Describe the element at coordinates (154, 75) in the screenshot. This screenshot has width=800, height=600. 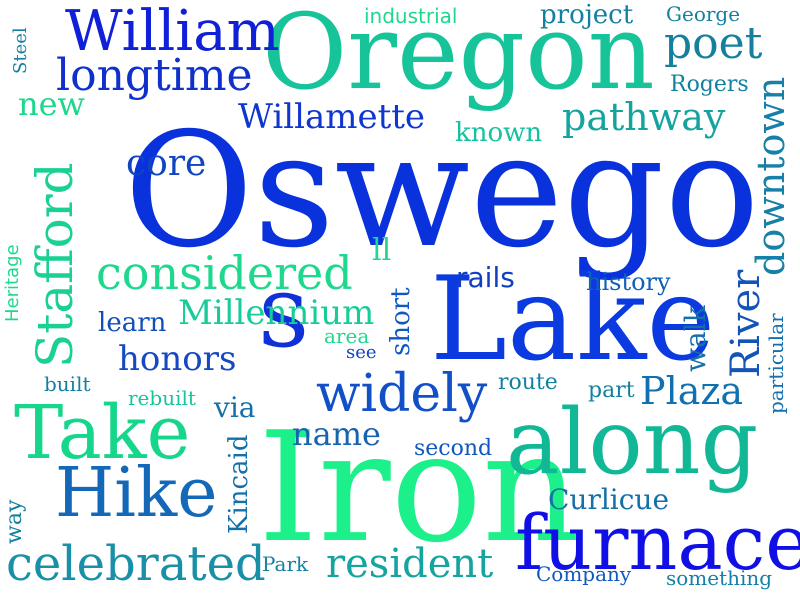
I see `word-longtime: longtime` at that location.